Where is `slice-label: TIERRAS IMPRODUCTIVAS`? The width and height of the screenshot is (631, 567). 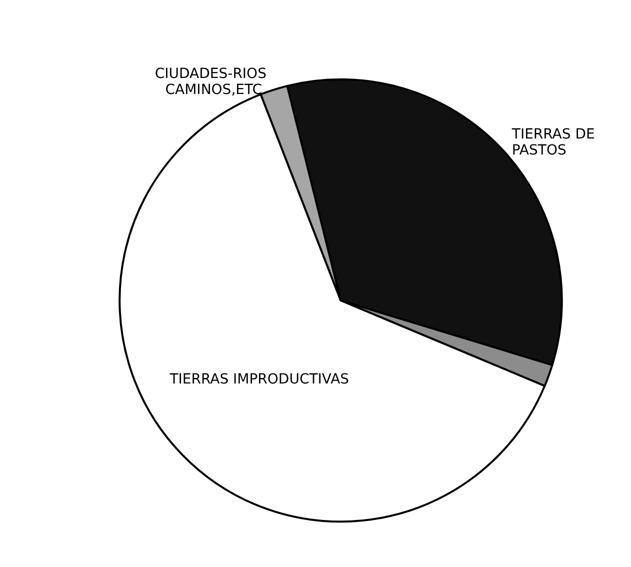 slice-label: TIERRAS IMPRODUCTIVAS is located at coordinates (259, 380).